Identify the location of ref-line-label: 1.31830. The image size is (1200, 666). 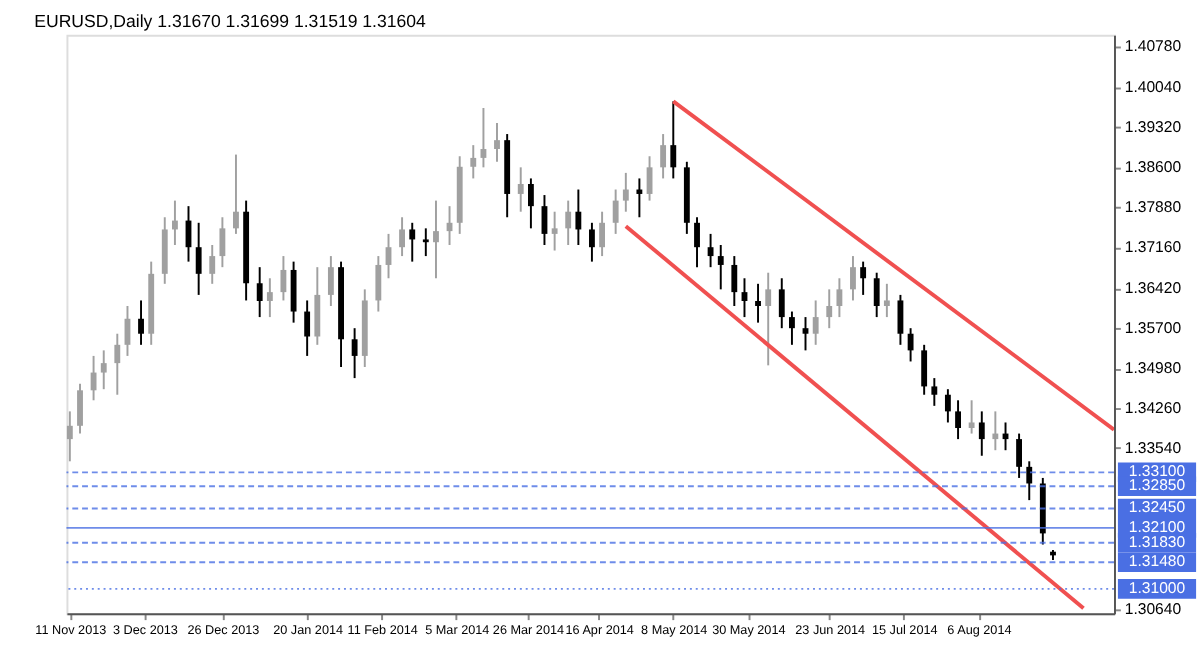
(1157, 541).